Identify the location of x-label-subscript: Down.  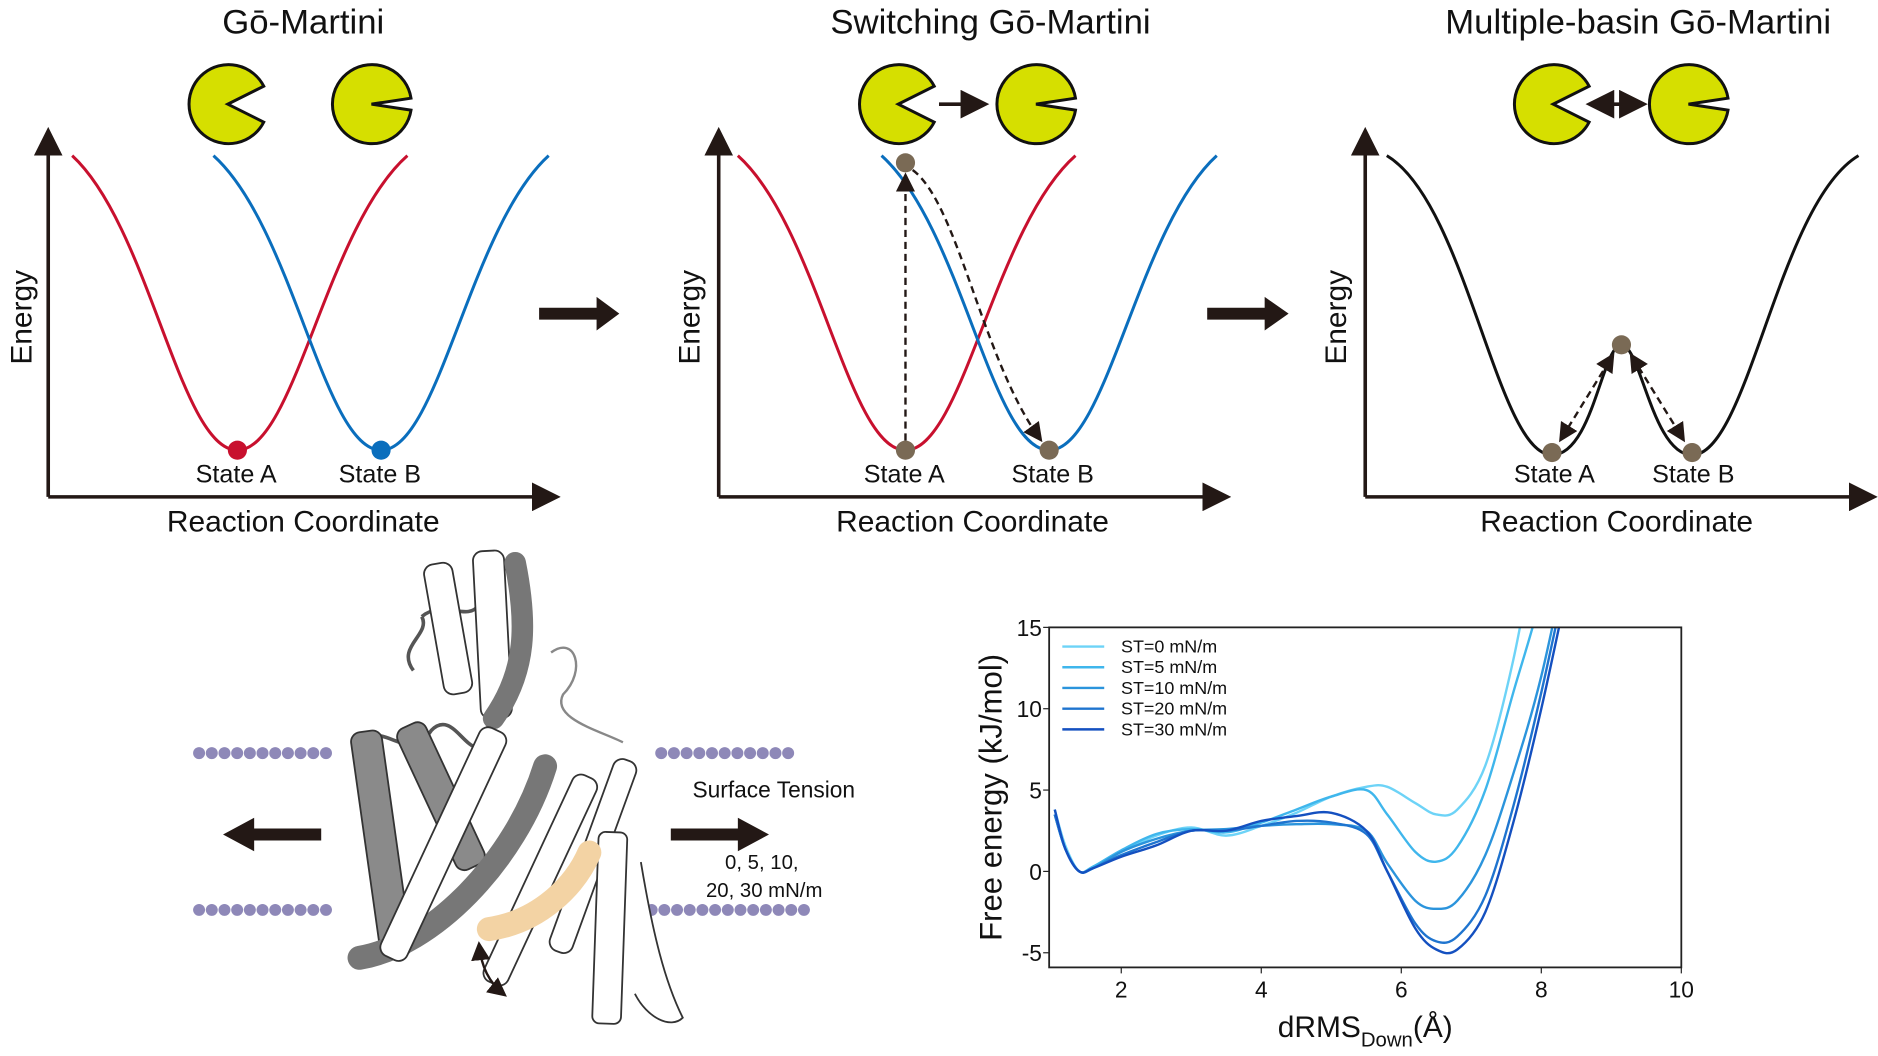
(1387, 1040).